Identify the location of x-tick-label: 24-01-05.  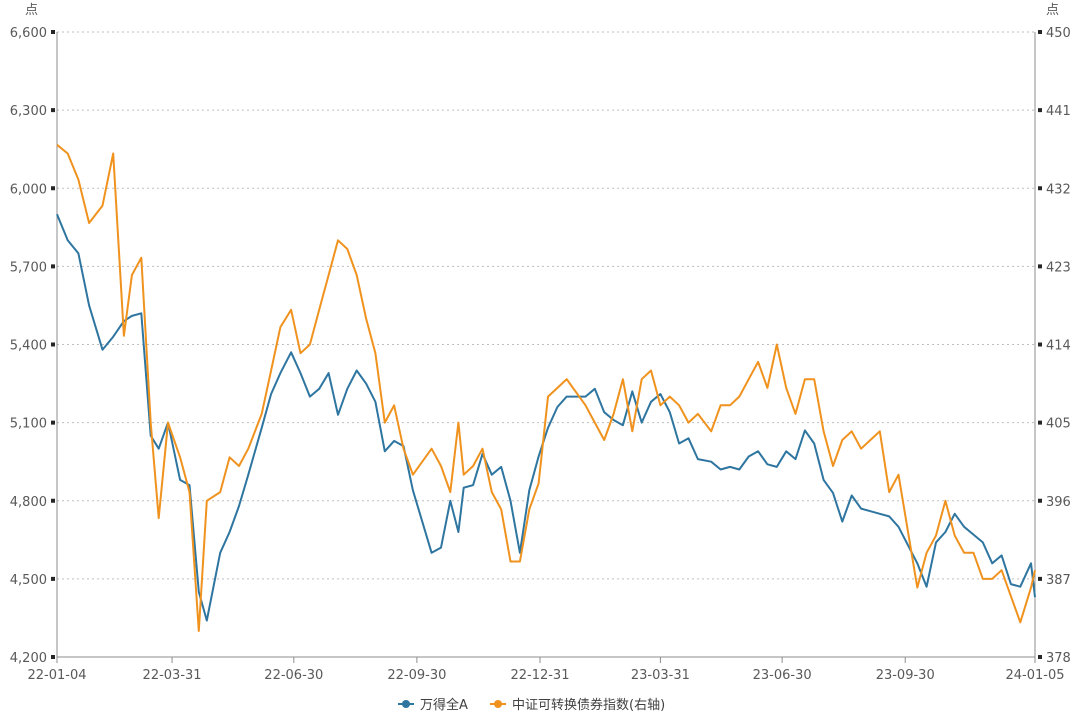
(1034, 675).